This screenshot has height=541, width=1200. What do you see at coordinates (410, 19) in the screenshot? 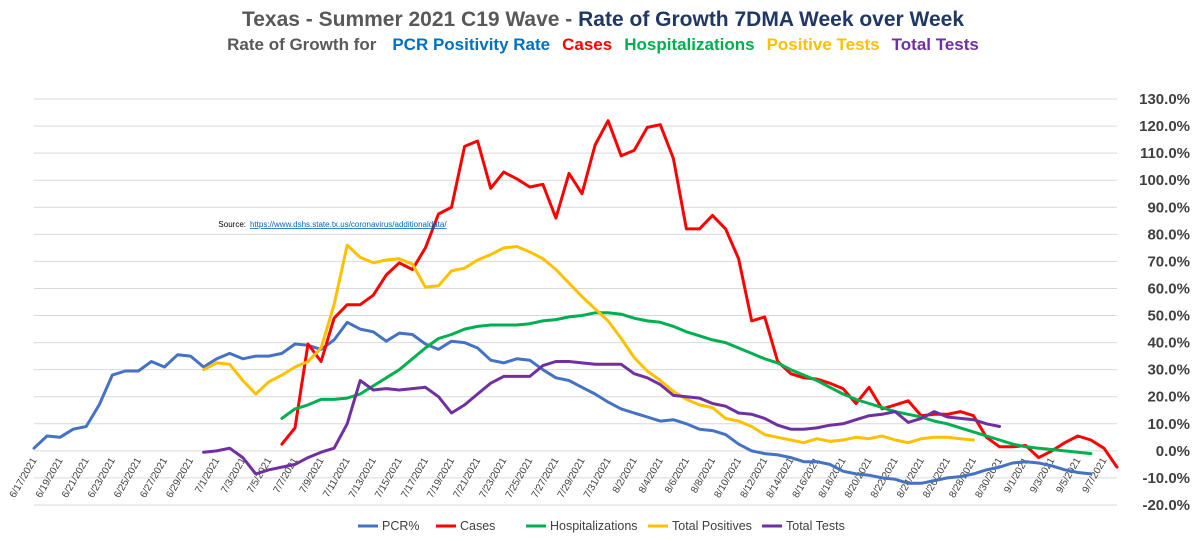
I see `chart-title-prefix: Texas - Summer 2021 C19 Wave -` at bounding box center [410, 19].